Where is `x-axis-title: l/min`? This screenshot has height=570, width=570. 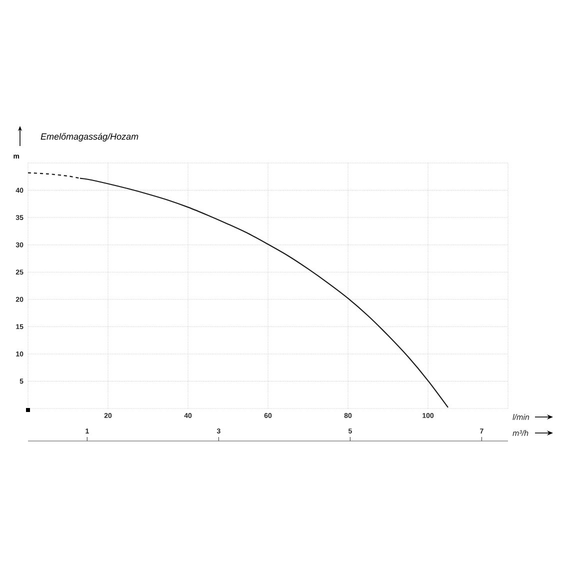
x-axis-title: l/min is located at coordinates (521, 417).